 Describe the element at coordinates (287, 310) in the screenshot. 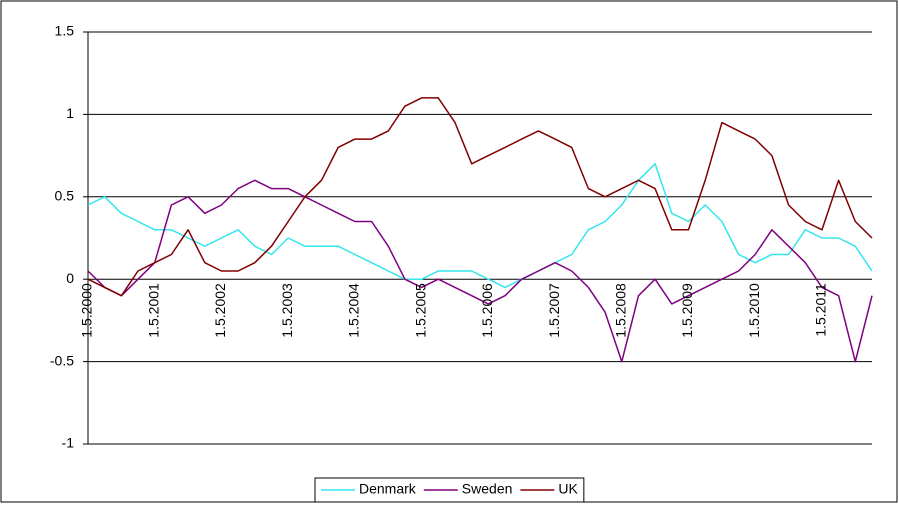

I see `x-tick-label: 1.5.2003` at that location.